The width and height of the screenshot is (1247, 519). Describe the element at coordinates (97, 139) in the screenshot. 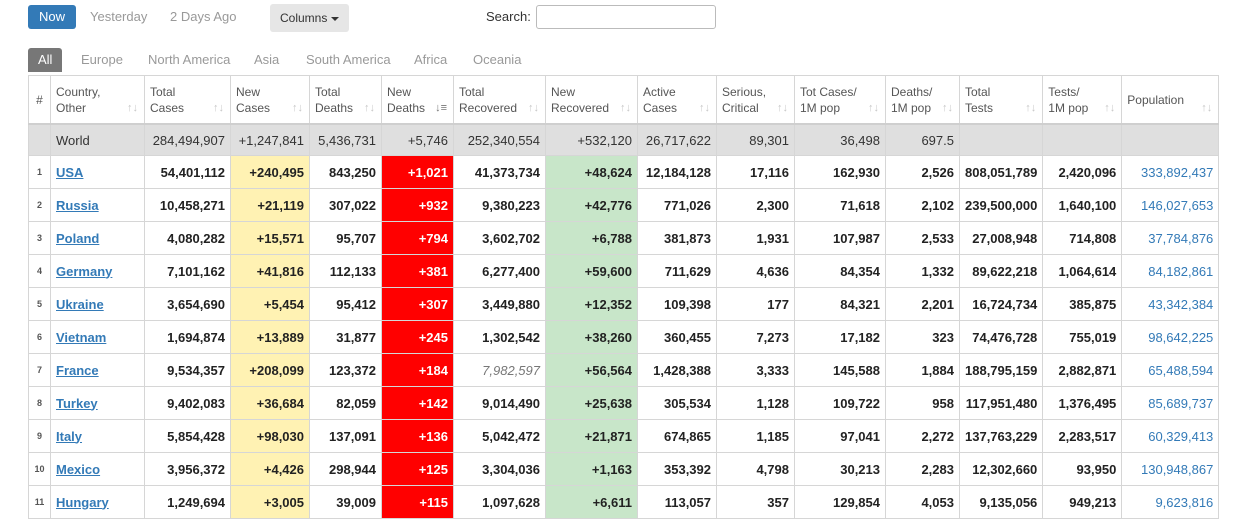

I see `world-cell-country: World` at that location.